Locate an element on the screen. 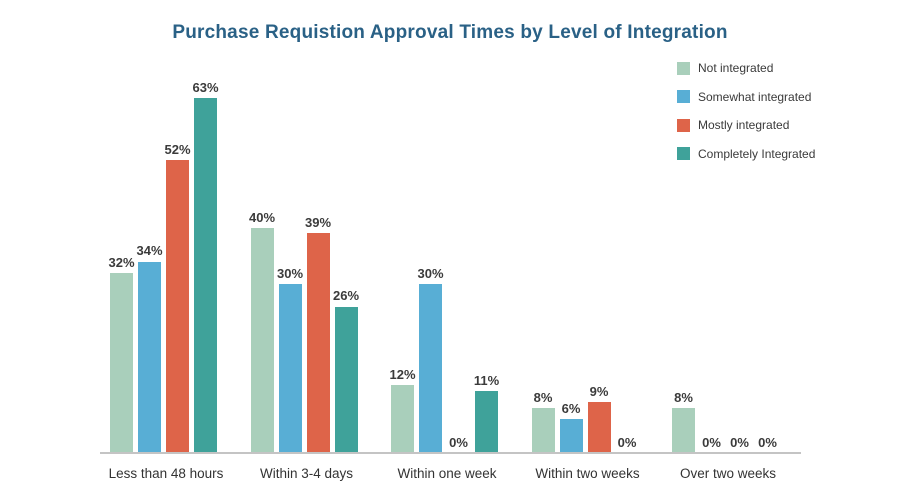 The image size is (900, 497). bar-column: 52% is located at coordinates (177, 297).